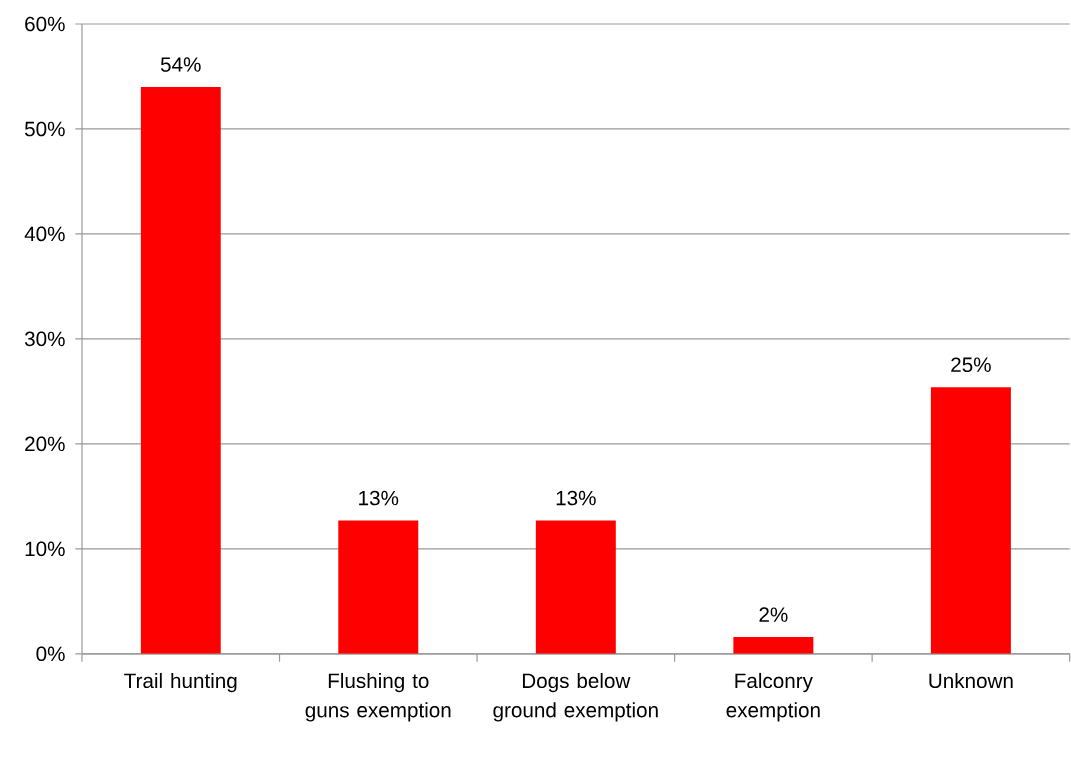  What do you see at coordinates (44, 234) in the screenshot?
I see `y-tick-label: 40%` at bounding box center [44, 234].